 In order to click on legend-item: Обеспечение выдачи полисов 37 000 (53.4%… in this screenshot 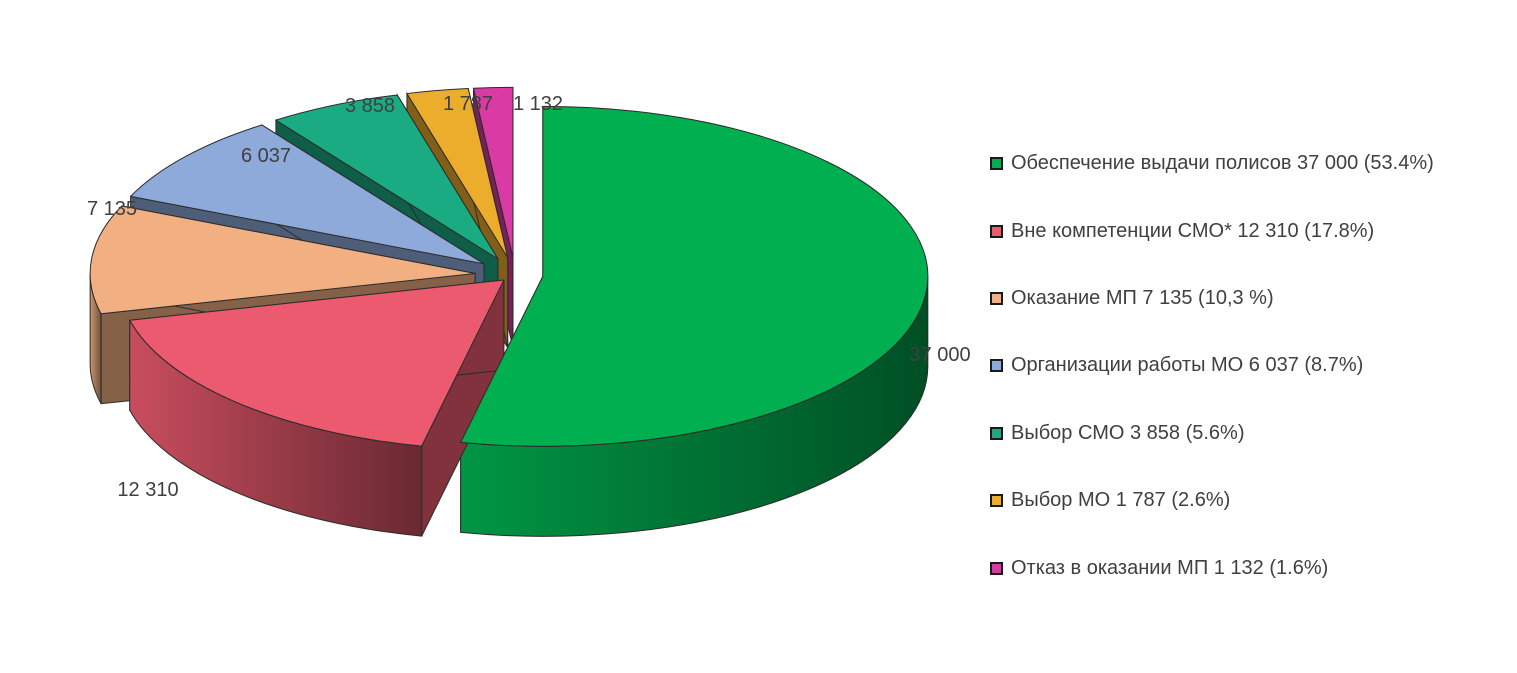, I will do `click(1212, 163)`.